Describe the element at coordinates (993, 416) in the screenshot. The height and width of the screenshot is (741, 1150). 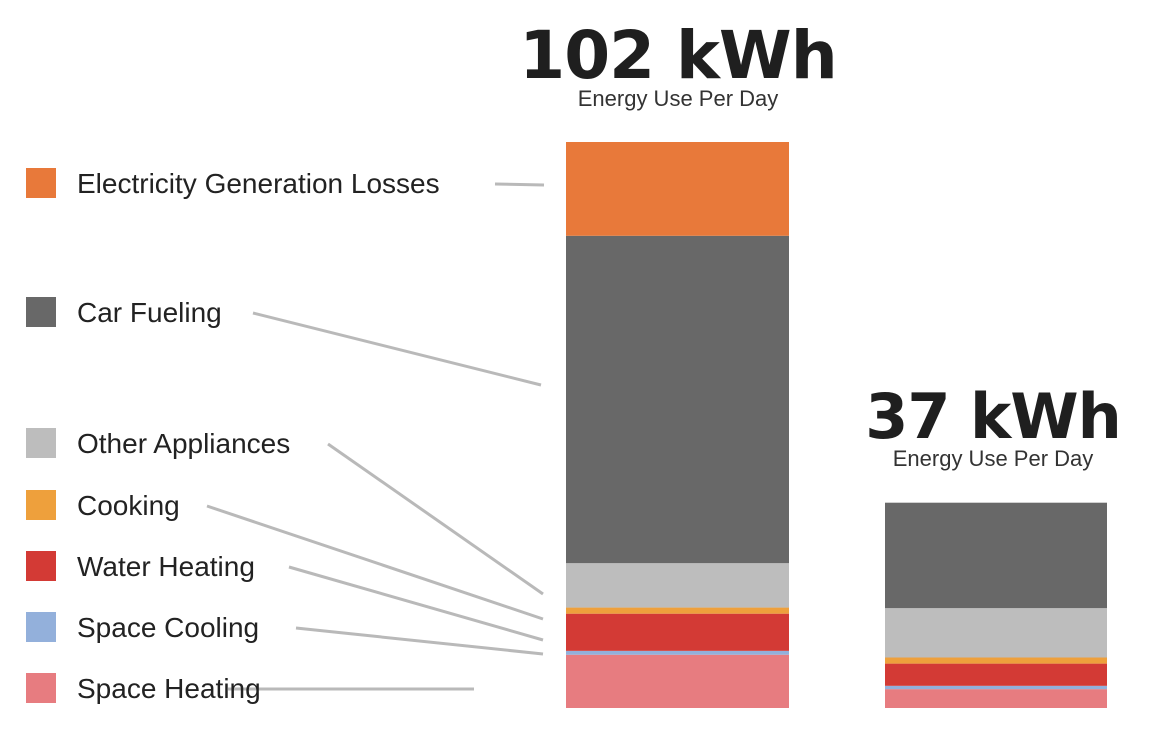
I see `bar-2-total-label: 37 kWh` at that location.